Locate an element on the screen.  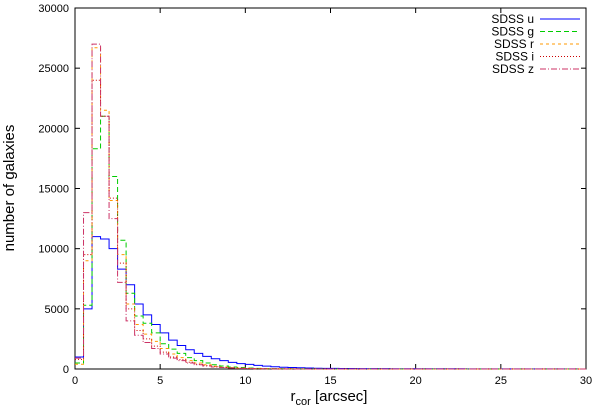
y-tick-label: 20000 is located at coordinates (53, 129).